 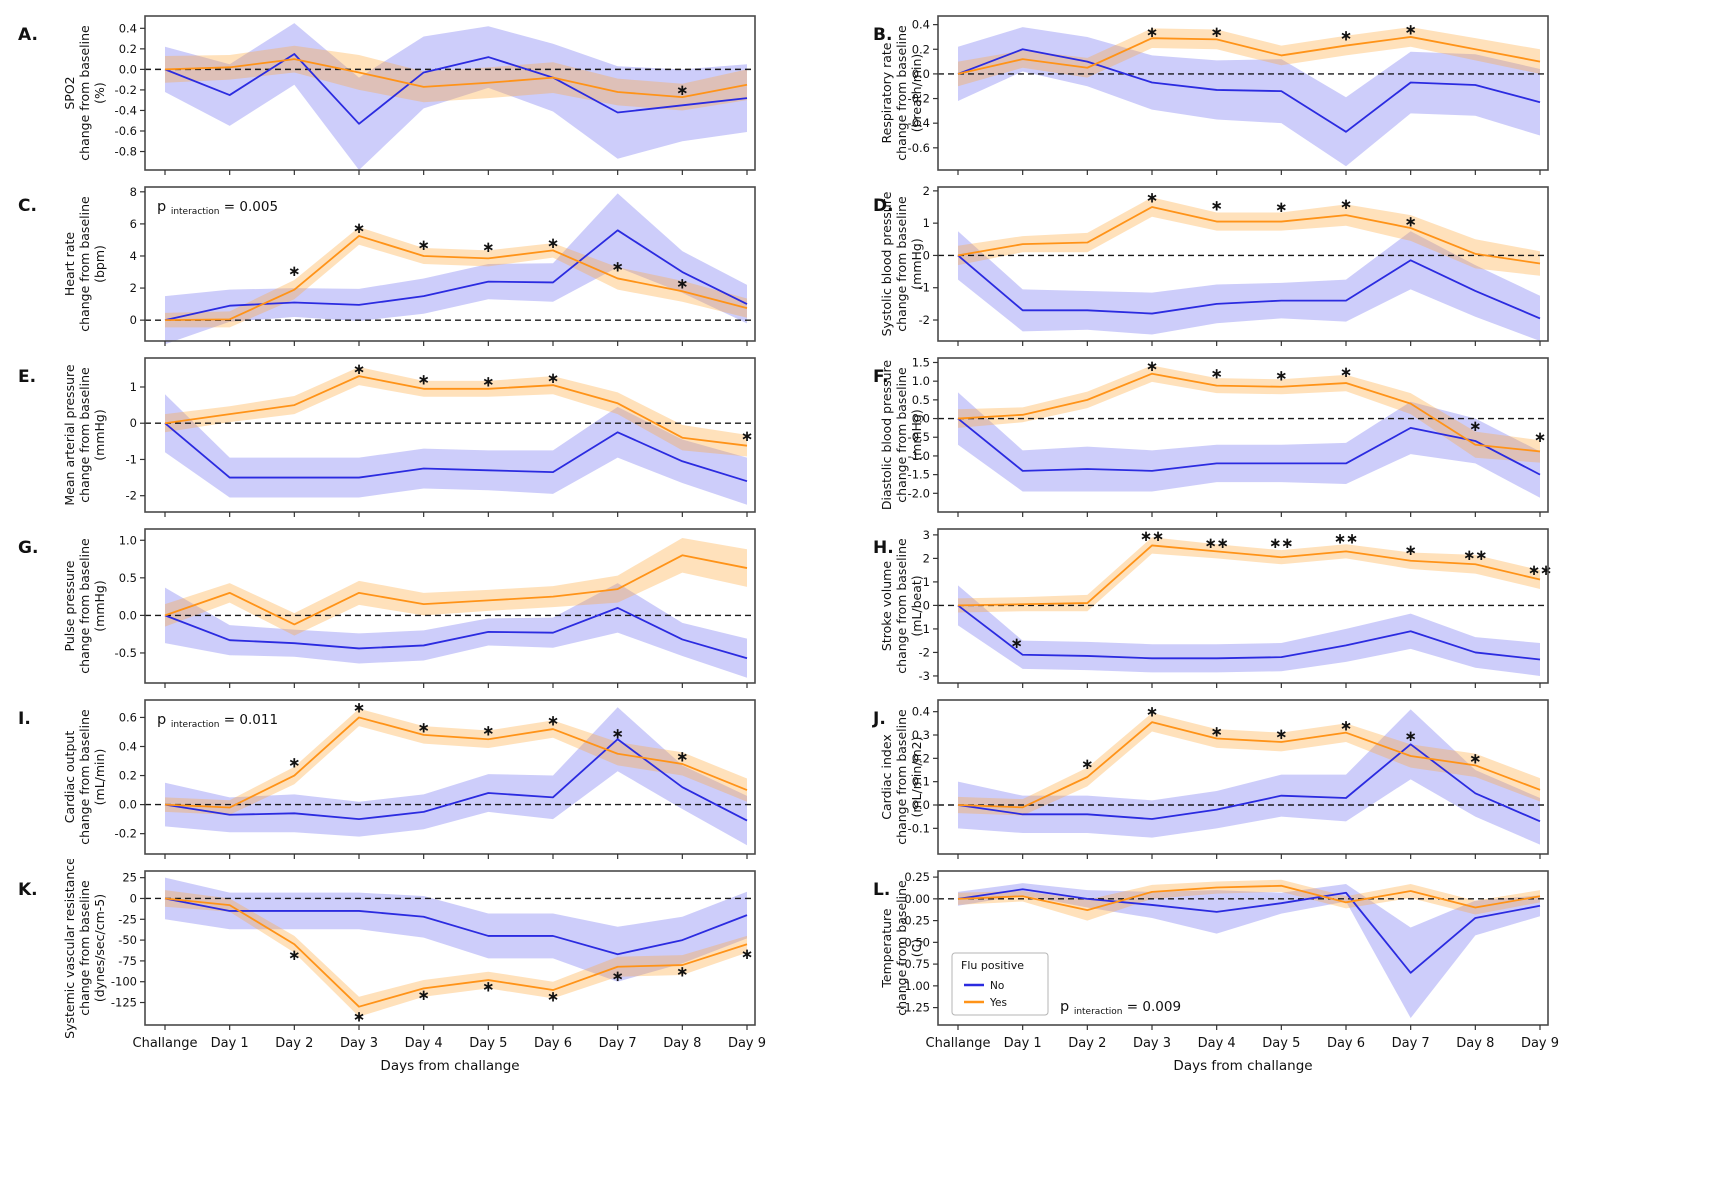 What do you see at coordinates (28, 548) in the screenshot?
I see `panel-letter-G: G.` at bounding box center [28, 548].